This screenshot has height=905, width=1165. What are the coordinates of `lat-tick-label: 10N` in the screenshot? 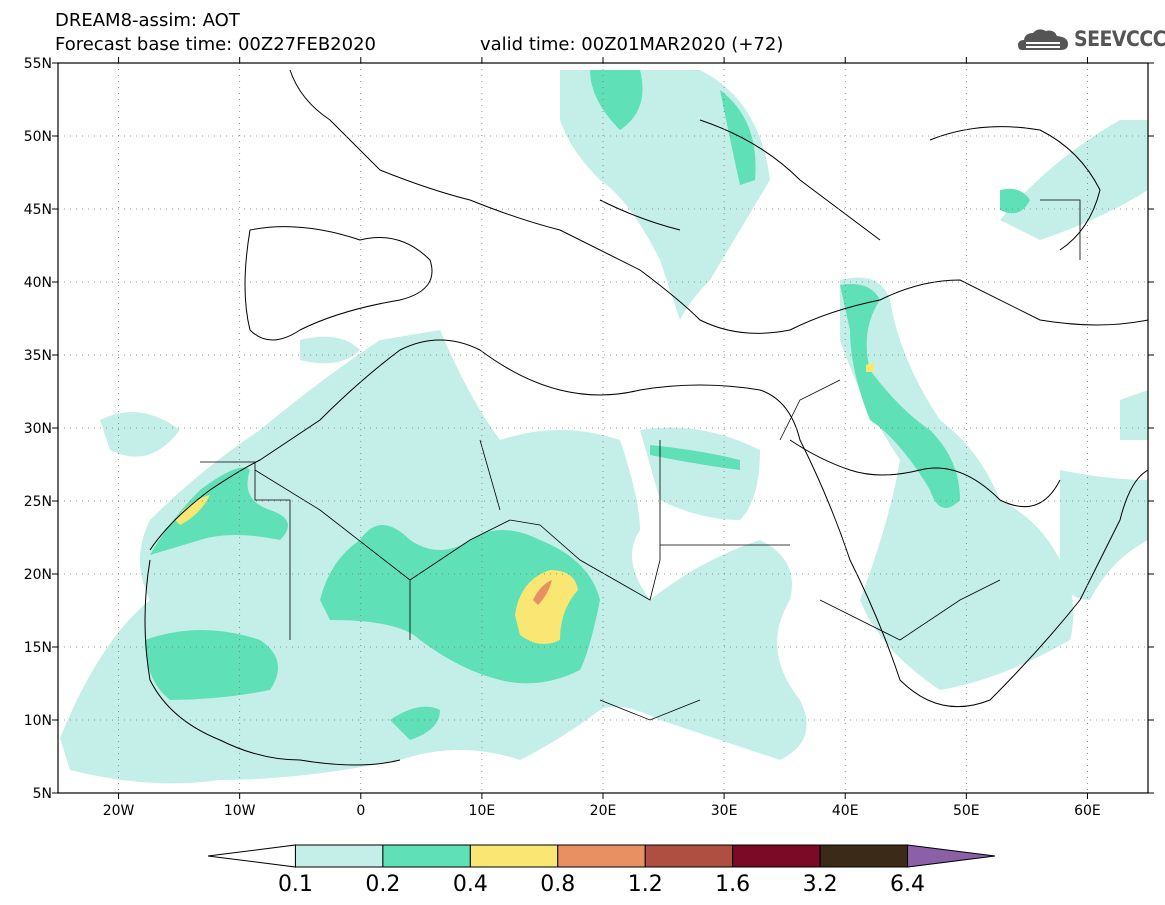 It's located at (38, 721).